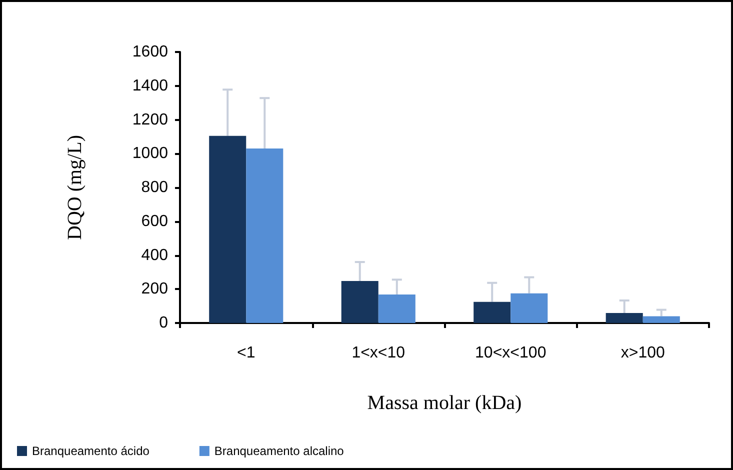  I want to click on y-tick-label: 1200, so click(150, 119).